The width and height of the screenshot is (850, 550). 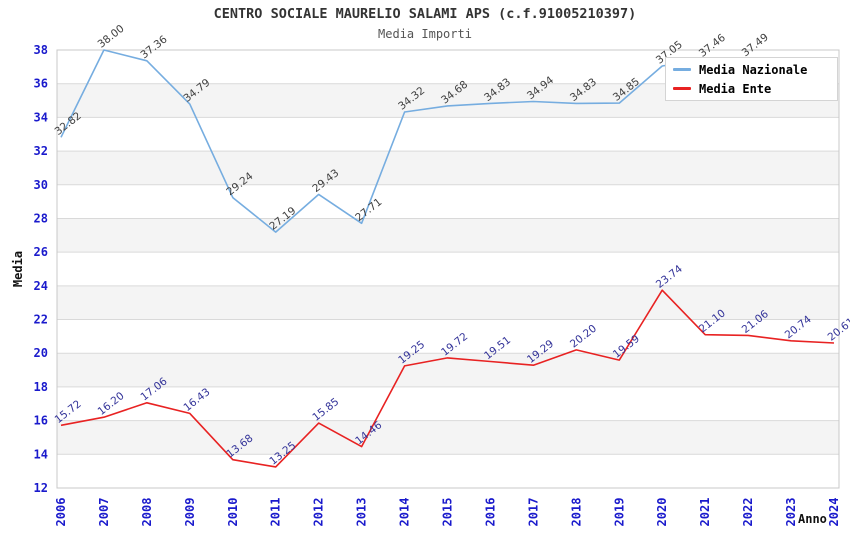 What do you see at coordinates (705, 512) in the screenshot?
I see `x-axis-tick-label: 2021` at bounding box center [705, 512].